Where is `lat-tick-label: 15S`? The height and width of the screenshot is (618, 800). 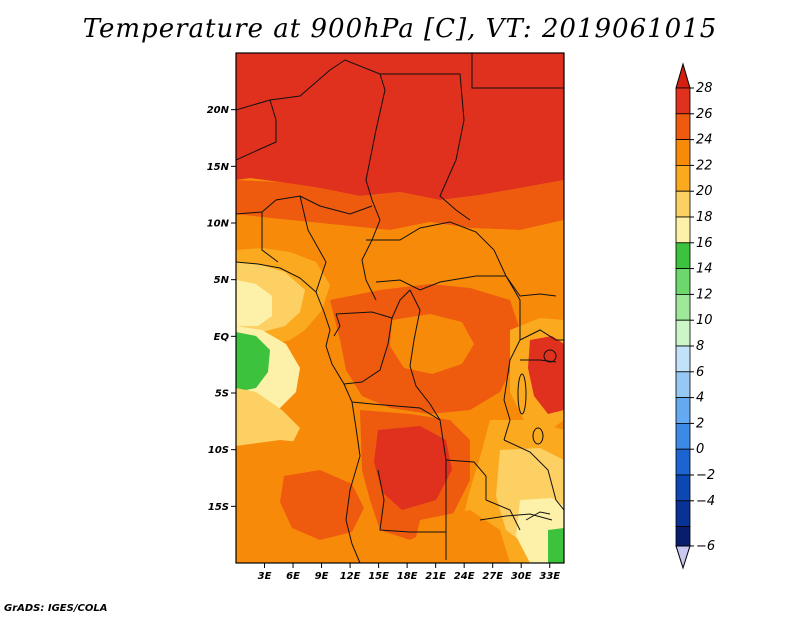 lat-tick-label: 15S is located at coordinates (218, 507).